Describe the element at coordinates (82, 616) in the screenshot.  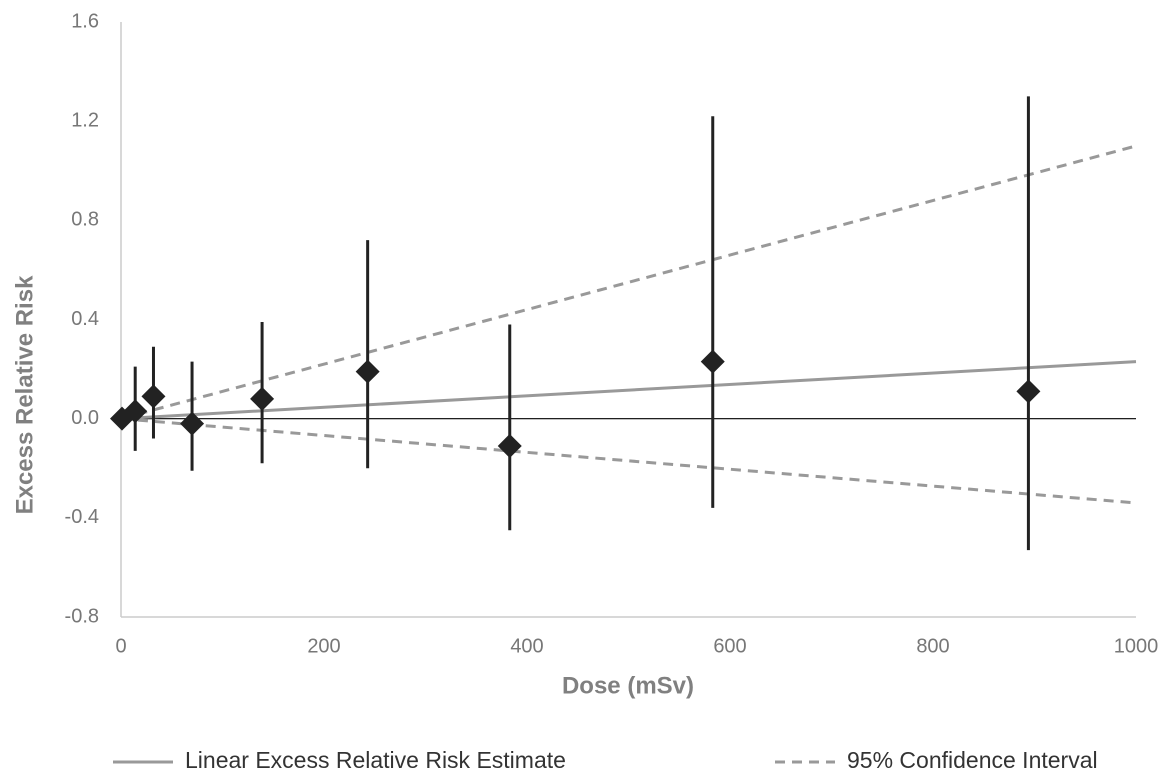
I see `y-tick-label: -0.8` at that location.